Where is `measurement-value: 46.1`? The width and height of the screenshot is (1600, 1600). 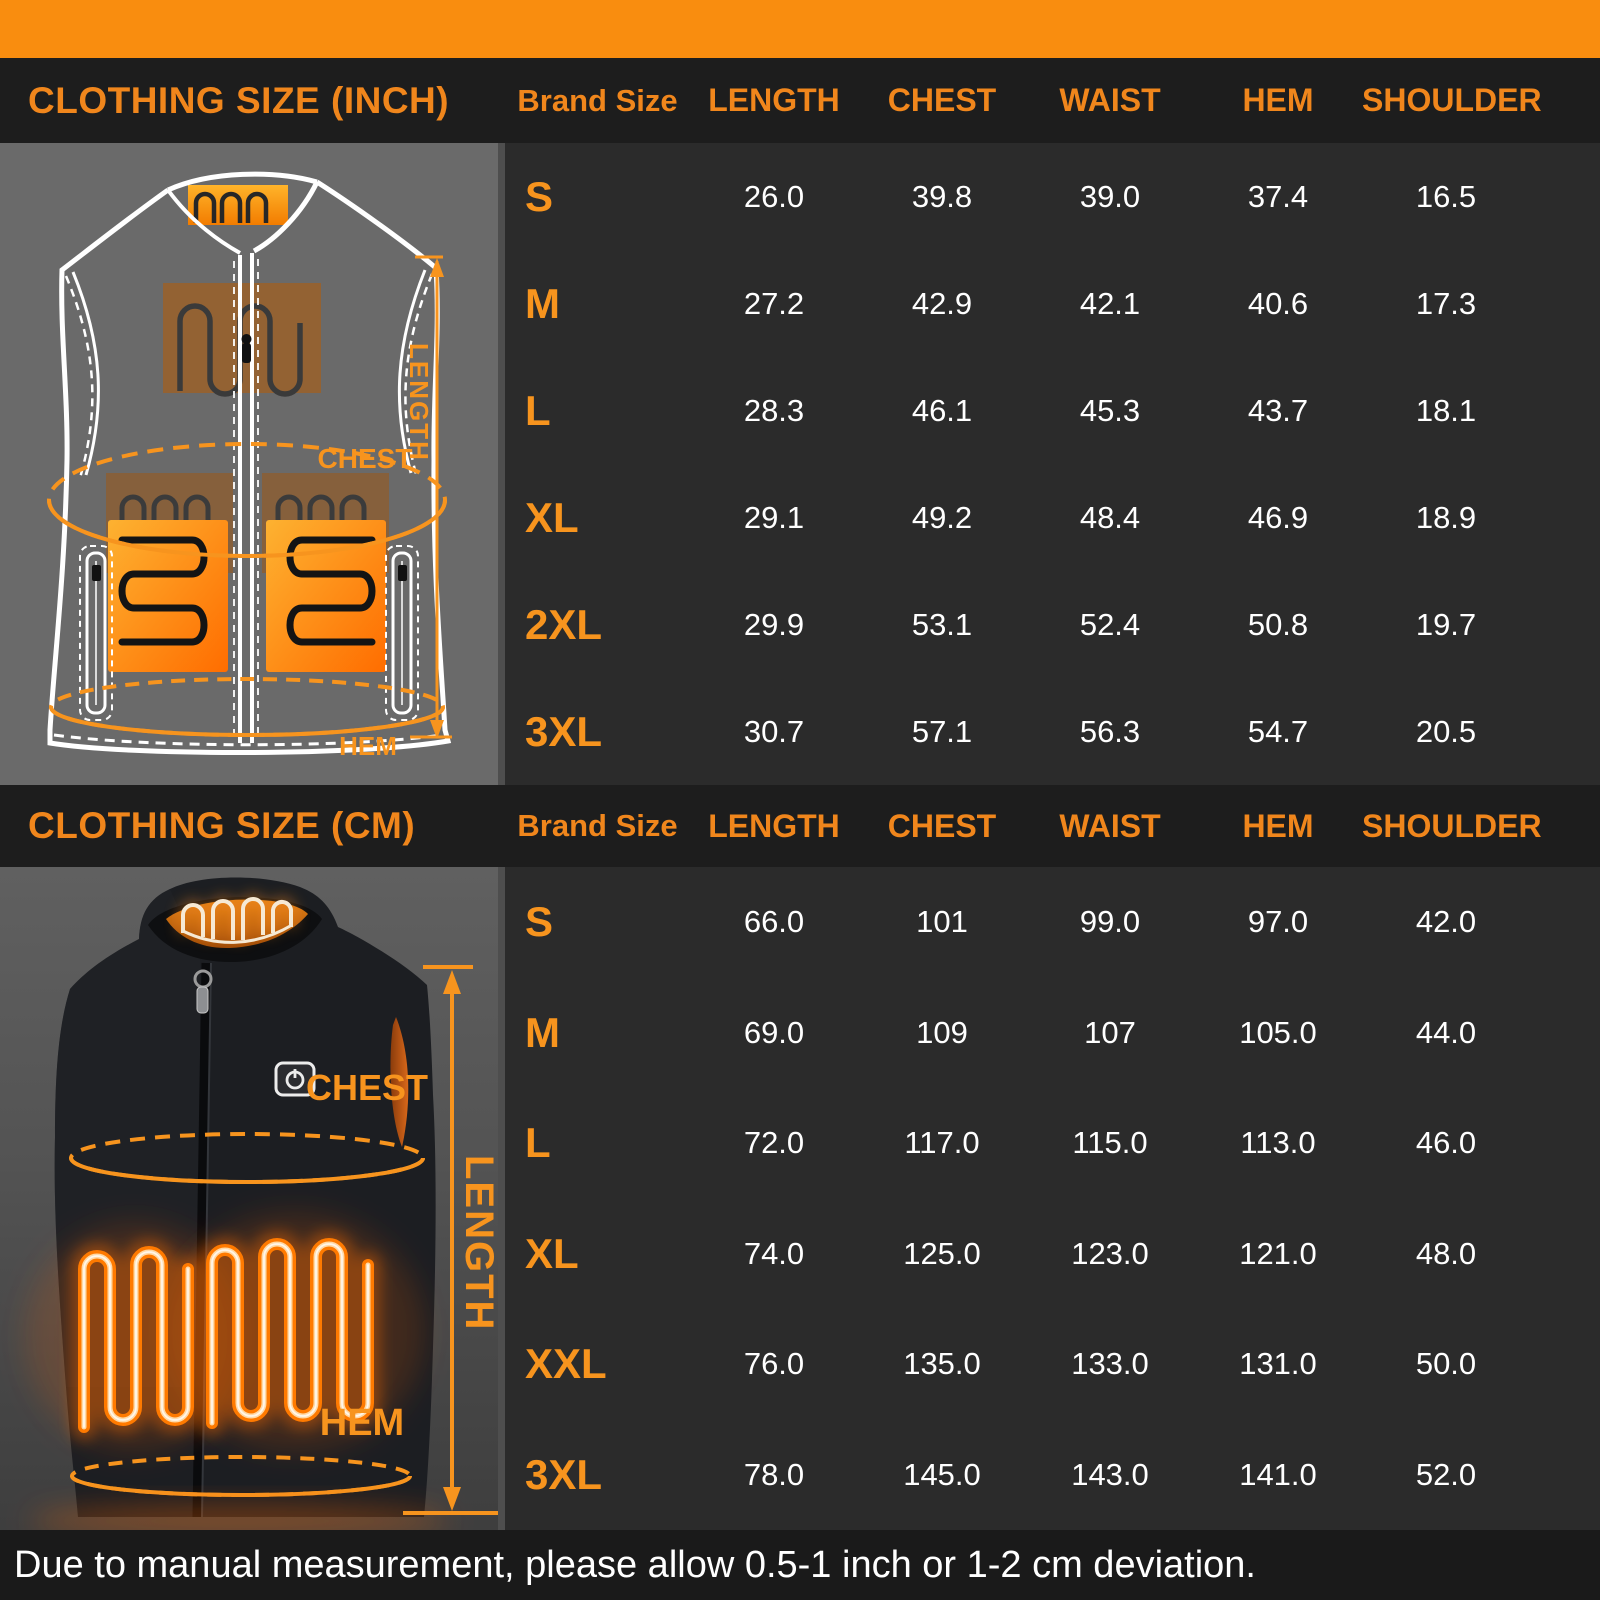 measurement-value: 46.1 is located at coordinates (942, 410).